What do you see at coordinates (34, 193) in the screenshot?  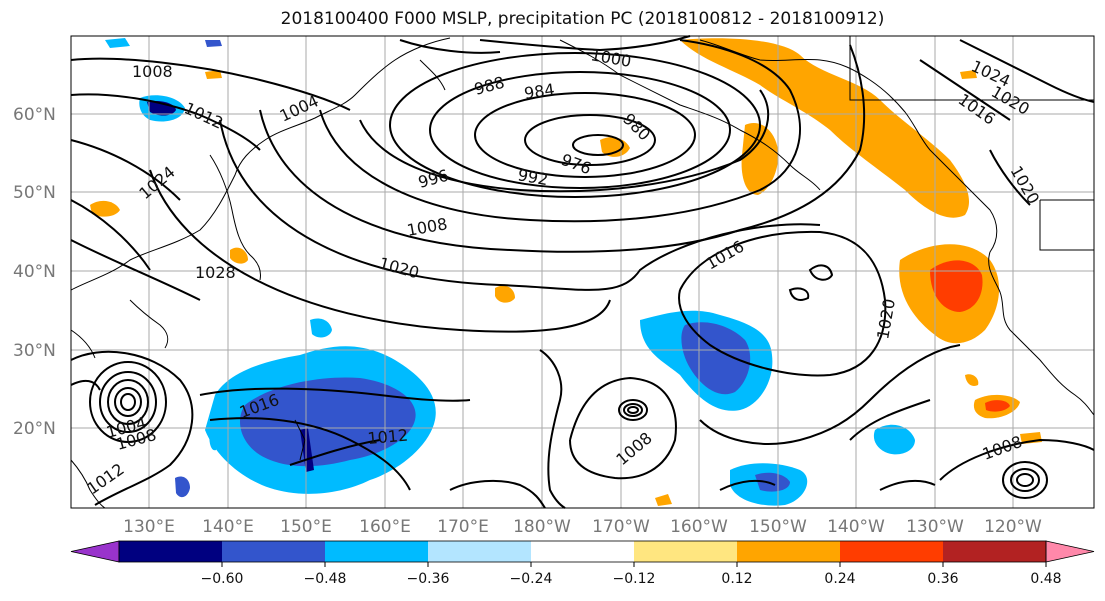 I see `lat-label: 50°N` at bounding box center [34, 193].